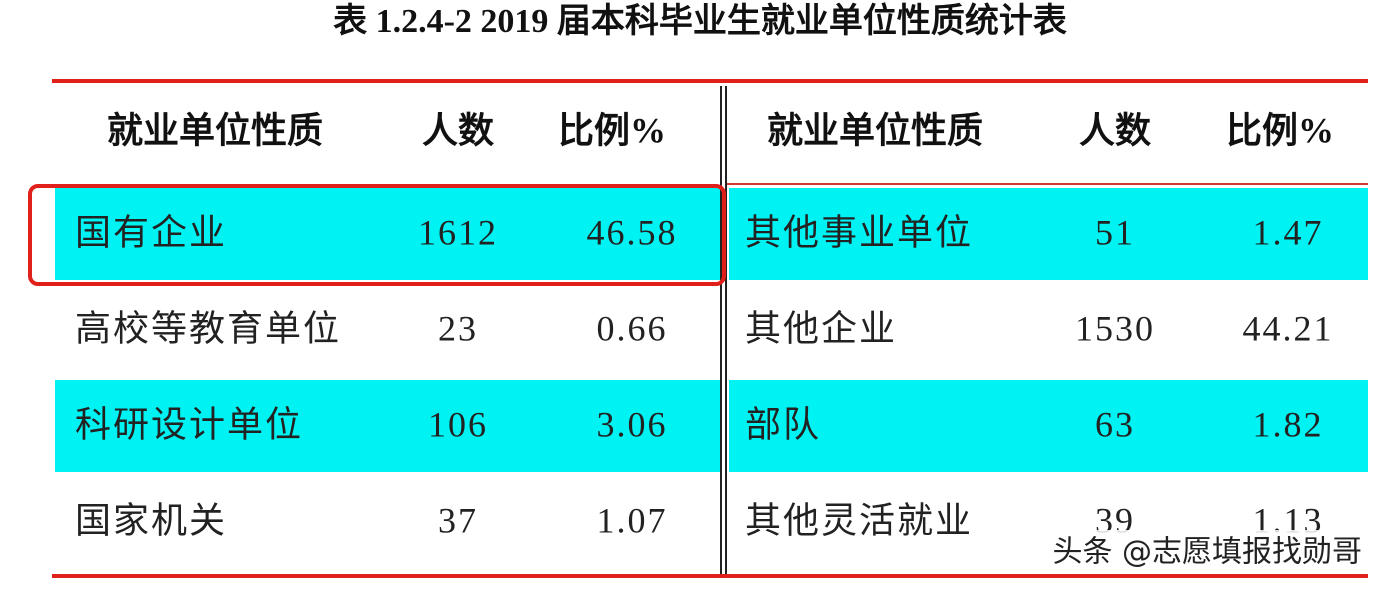 Image resolution: width=1382 pixels, height=592 pixels. I want to click on watermark-bg, so click(1187, 552).